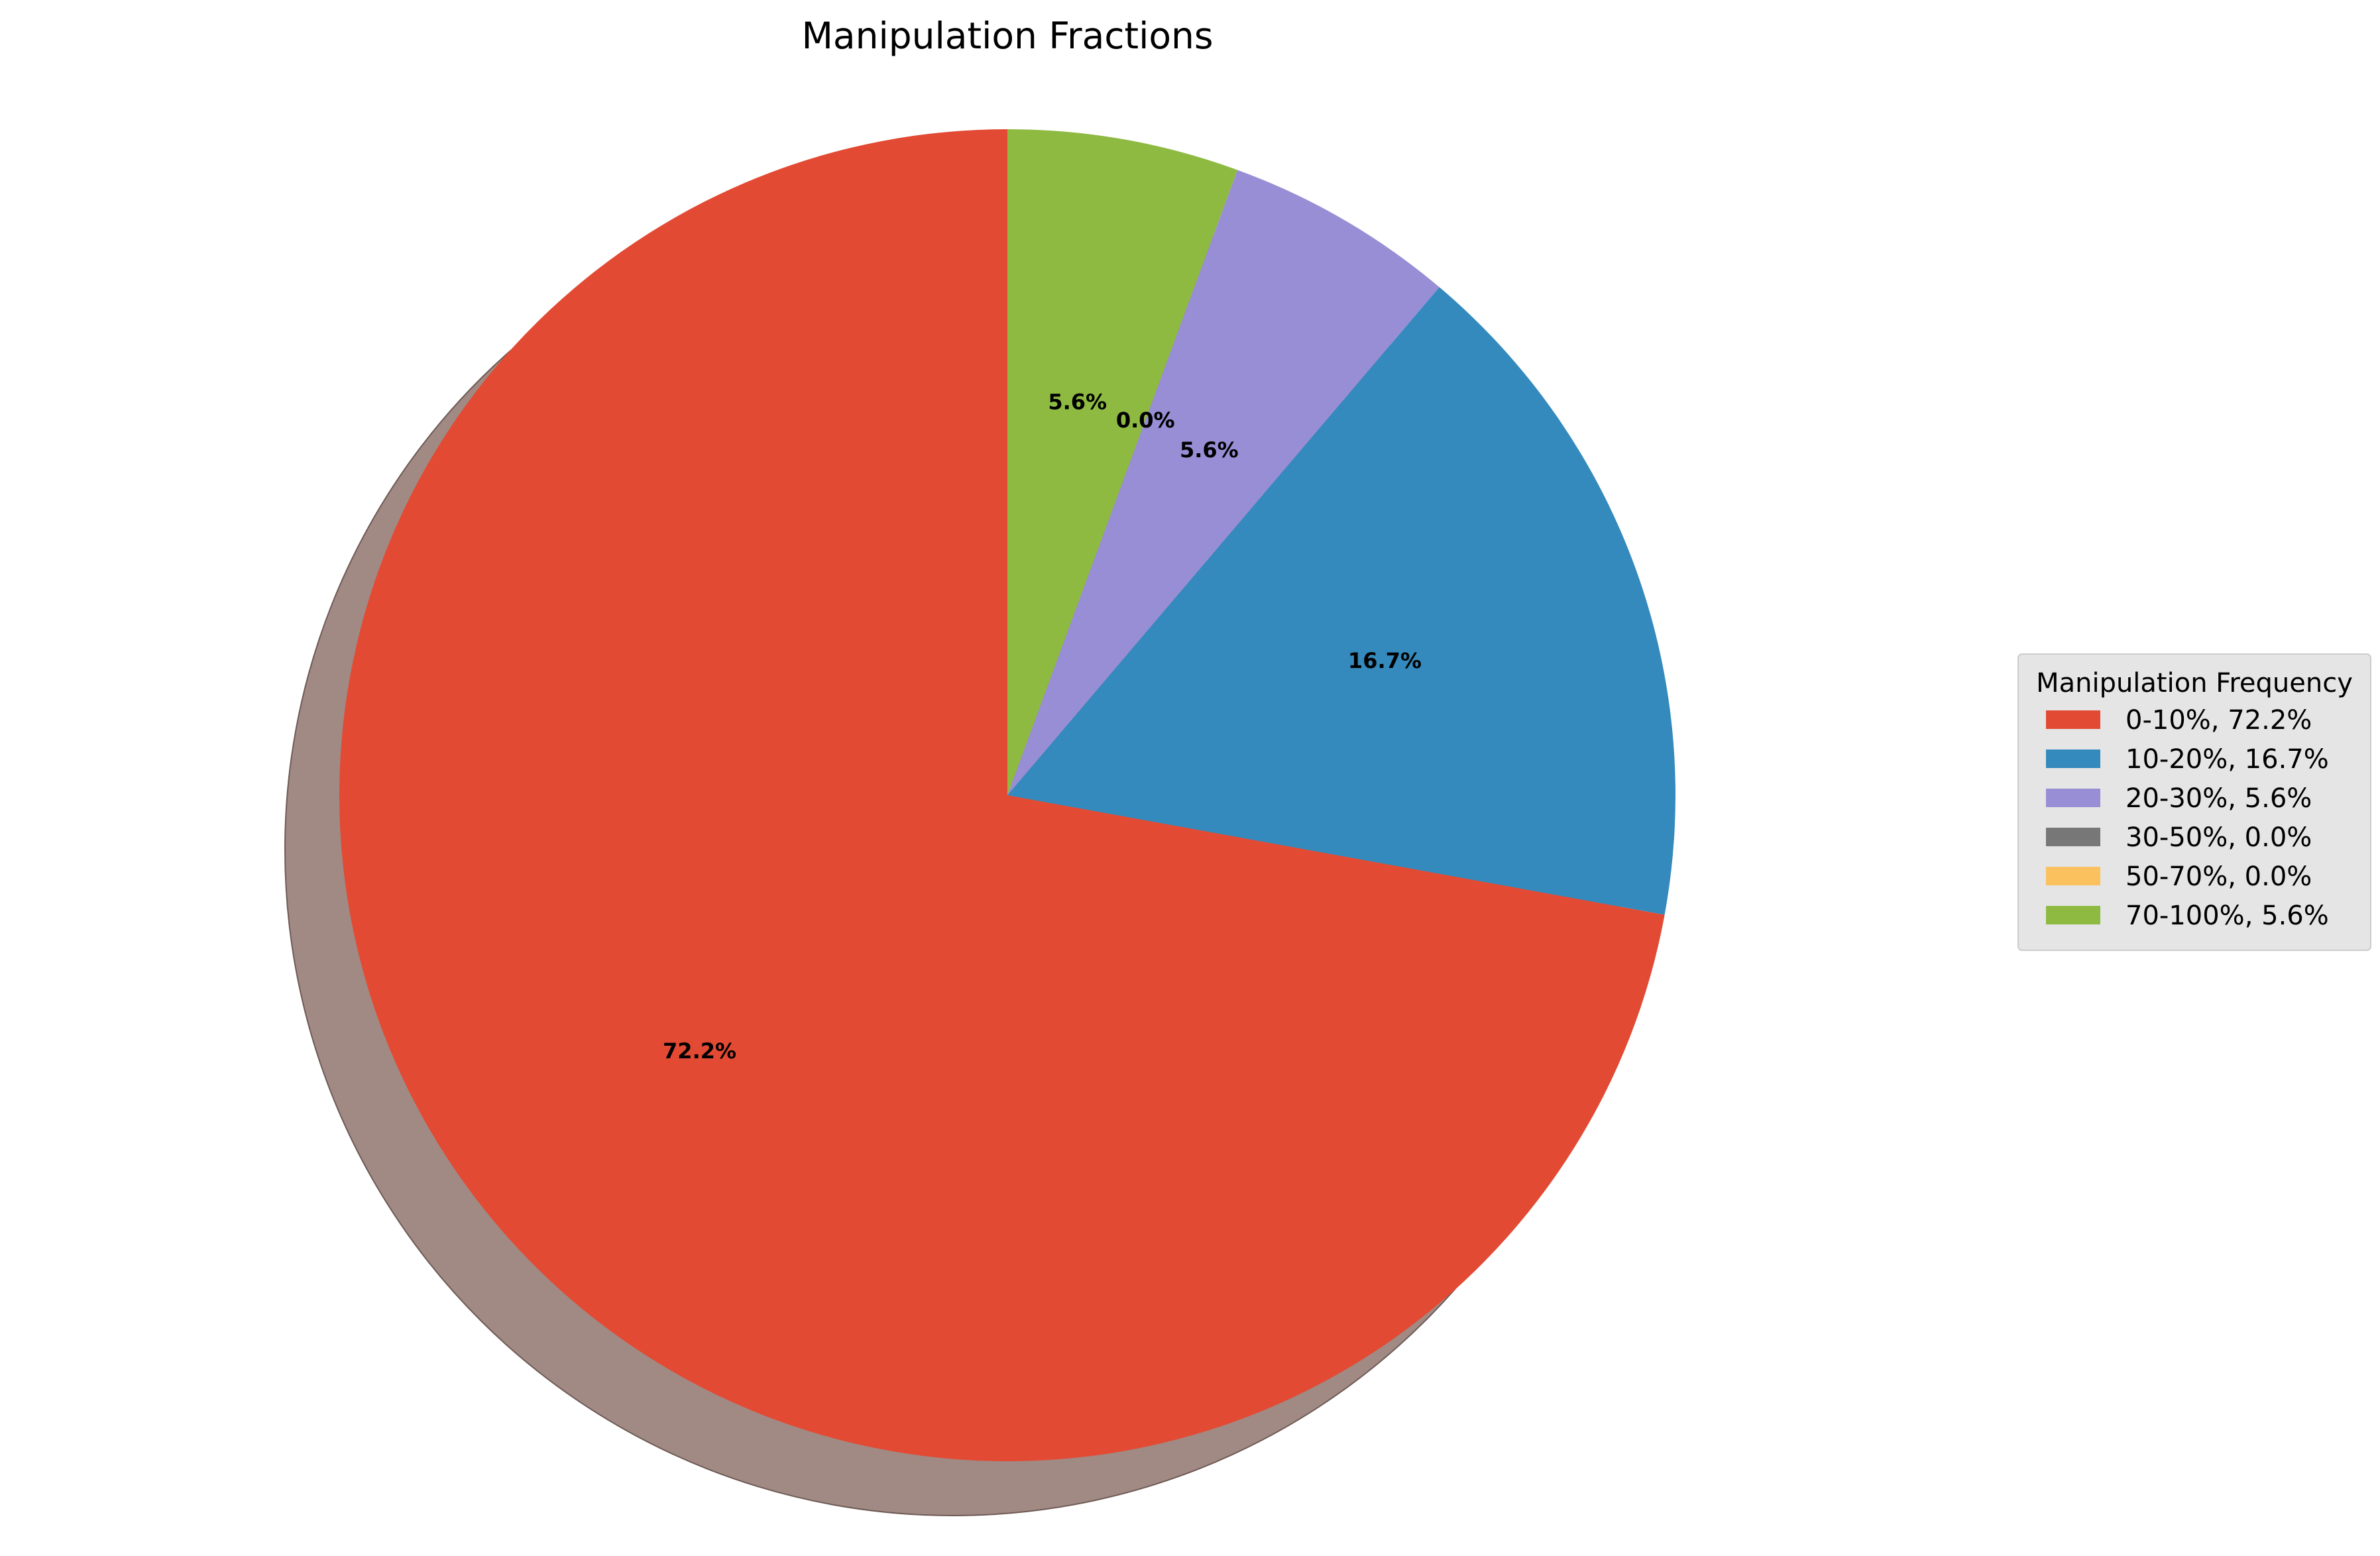  Describe the element at coordinates (699, 1051) in the screenshot. I see `slice-label-0-10pct: 72.2%` at that location.